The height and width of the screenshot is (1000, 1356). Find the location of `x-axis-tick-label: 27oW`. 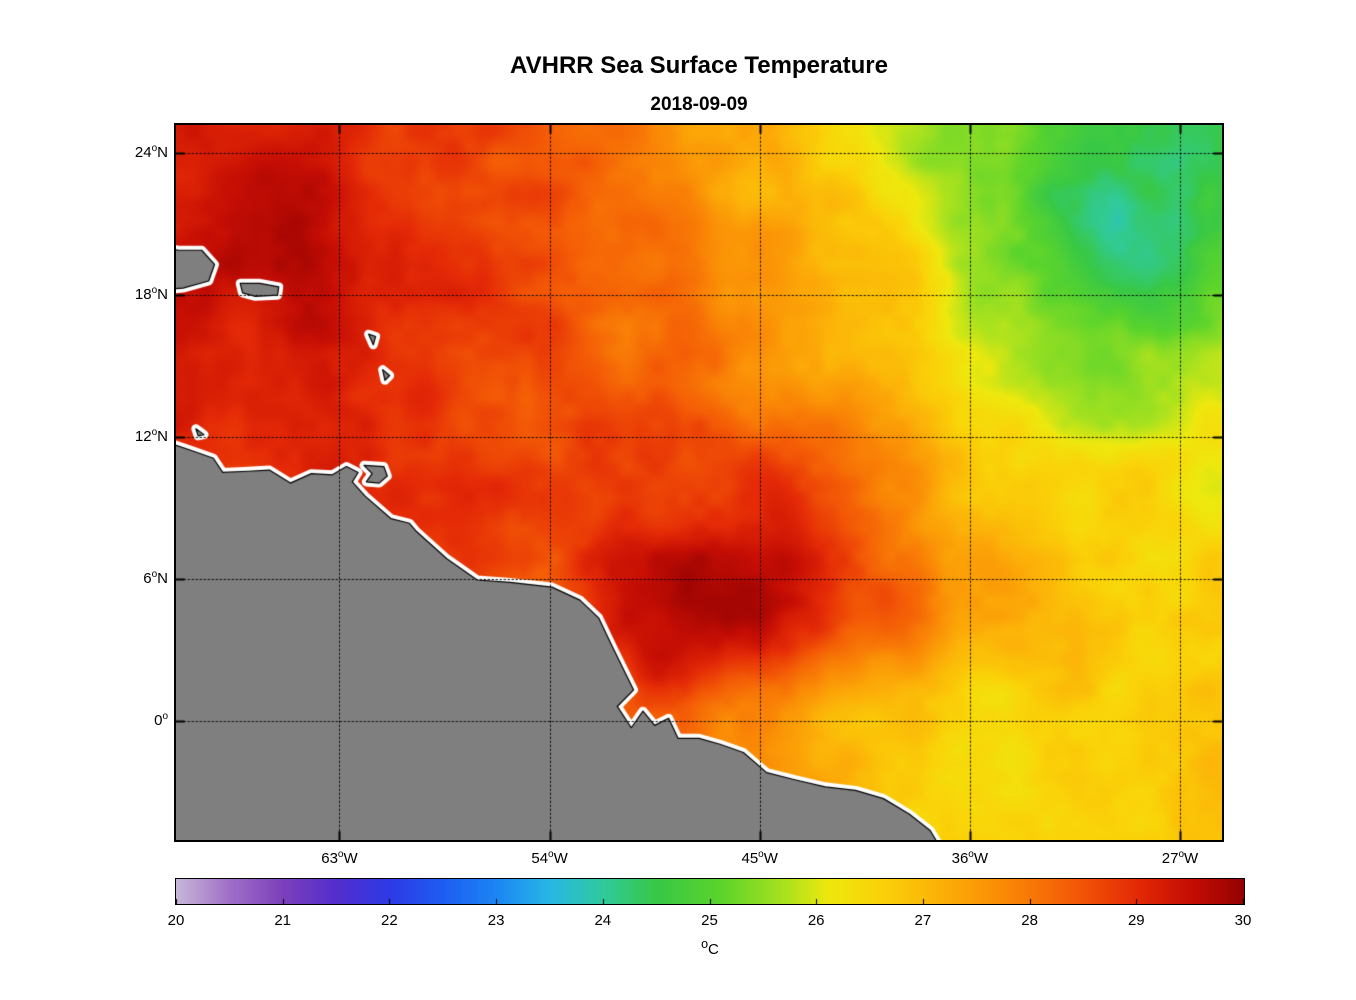

x-axis-tick-label: 27oW is located at coordinates (1180, 858).